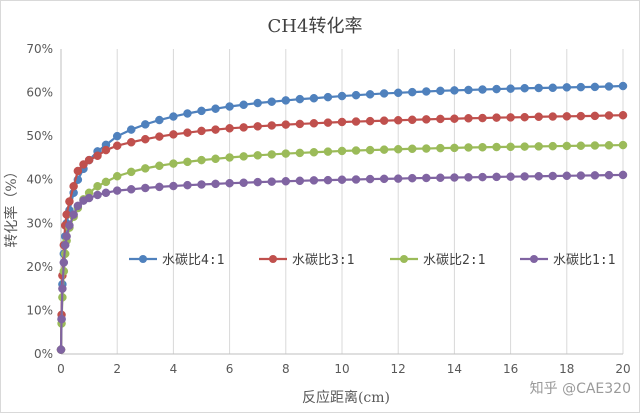 The image size is (640, 413). Describe the element at coordinates (341, 369) in the screenshot. I see `x-tick-label: 10` at that location.